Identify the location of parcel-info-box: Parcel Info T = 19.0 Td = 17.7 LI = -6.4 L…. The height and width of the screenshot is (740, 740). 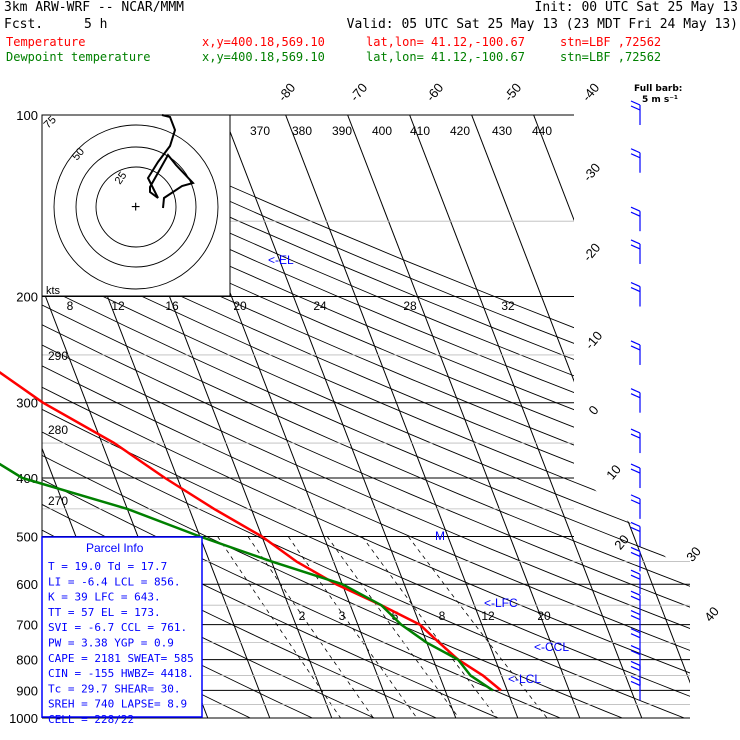
(122, 631).